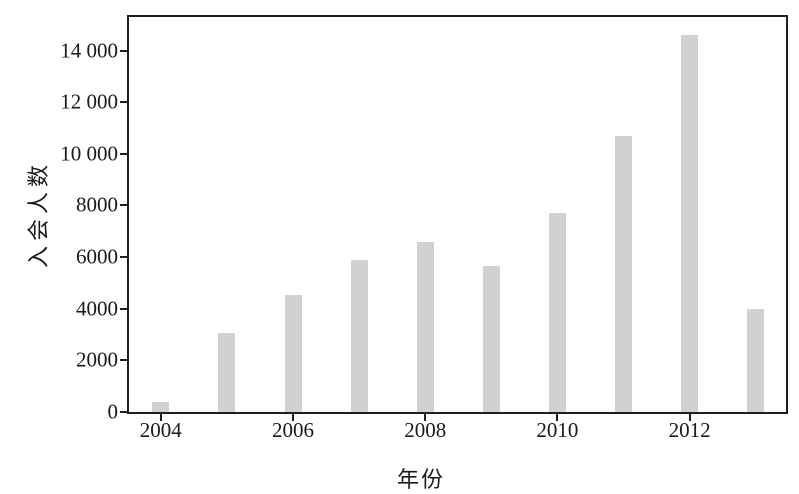 This screenshot has height=494, width=799. Describe the element at coordinates (689, 417) in the screenshot. I see `x-tick-2012` at that location.